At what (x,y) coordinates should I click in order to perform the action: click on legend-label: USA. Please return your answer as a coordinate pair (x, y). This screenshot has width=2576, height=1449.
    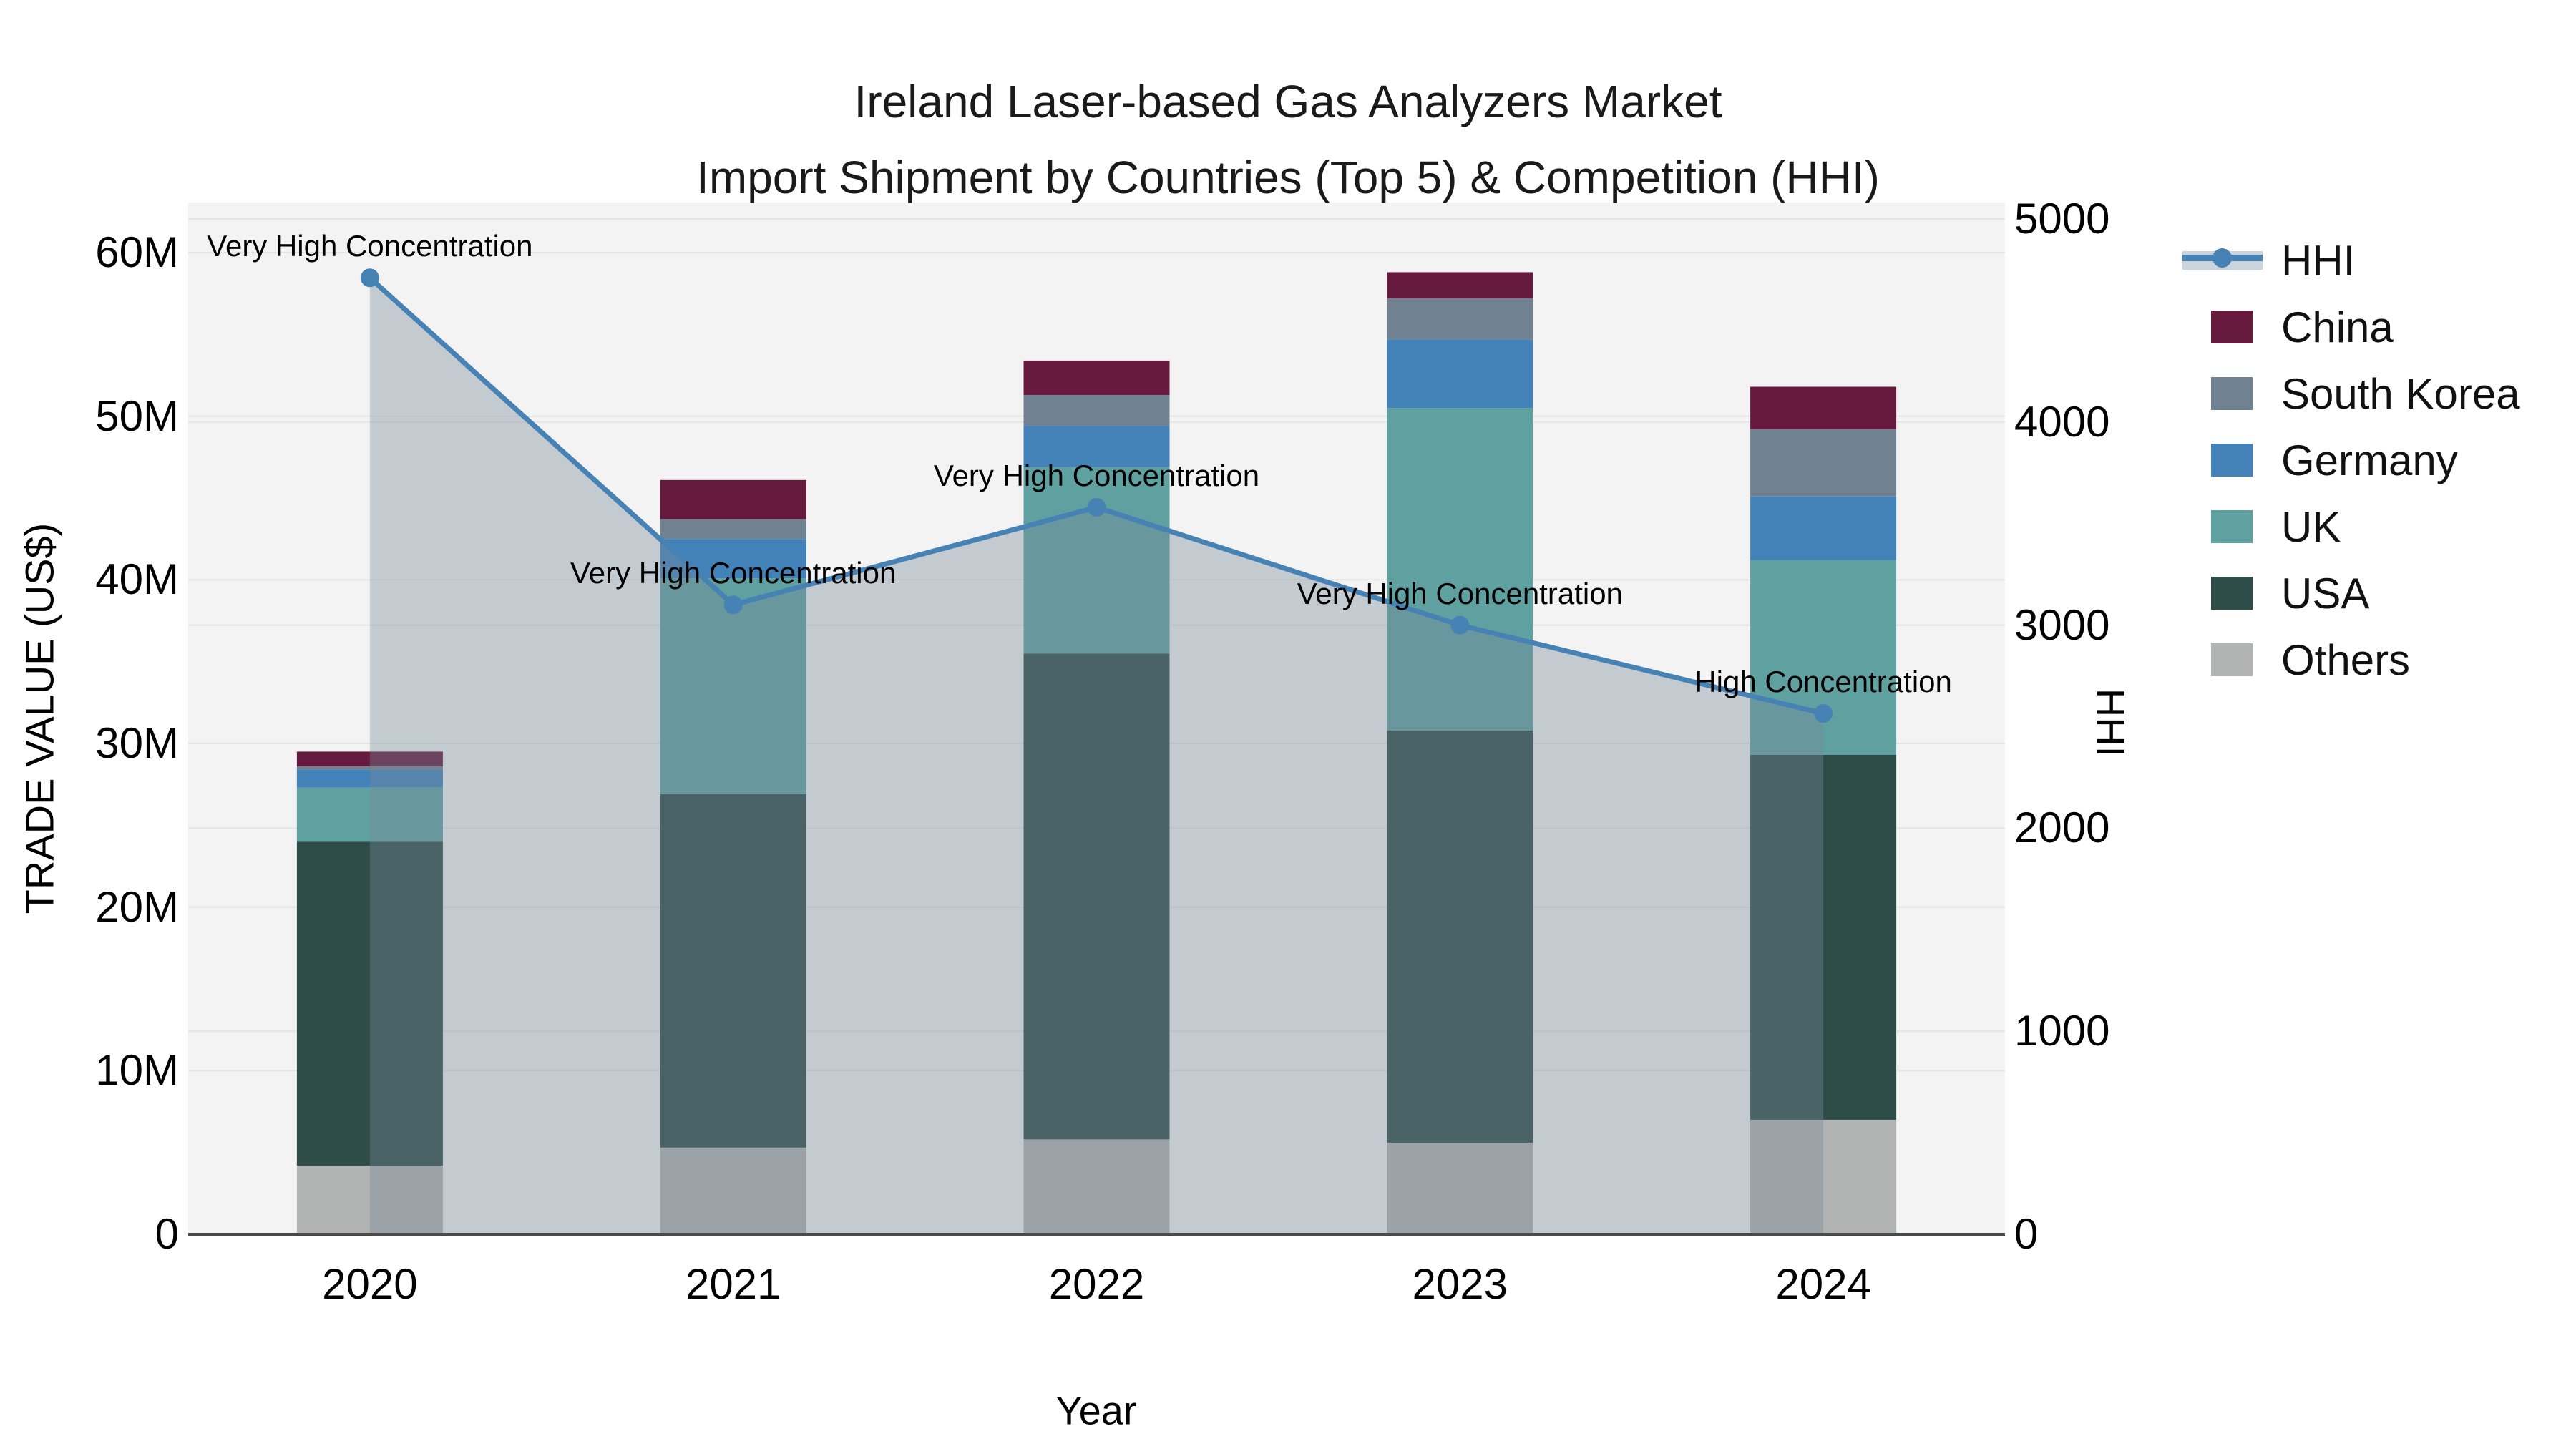
    Looking at the image, I should click on (2325, 593).